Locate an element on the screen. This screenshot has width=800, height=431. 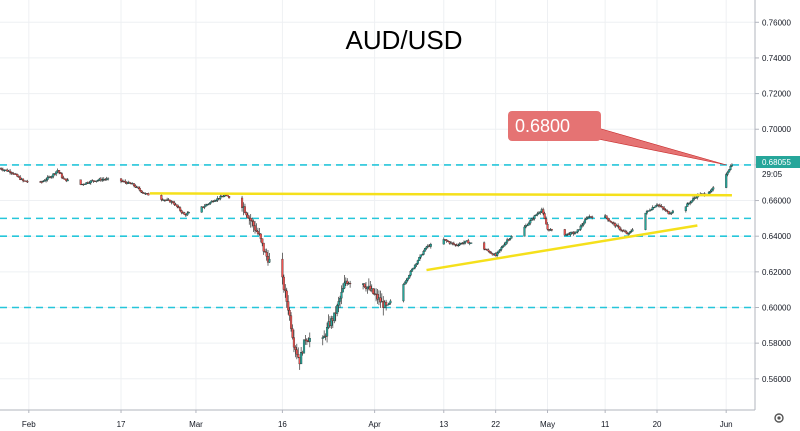
x-tick-label: Jun is located at coordinates (726, 424).